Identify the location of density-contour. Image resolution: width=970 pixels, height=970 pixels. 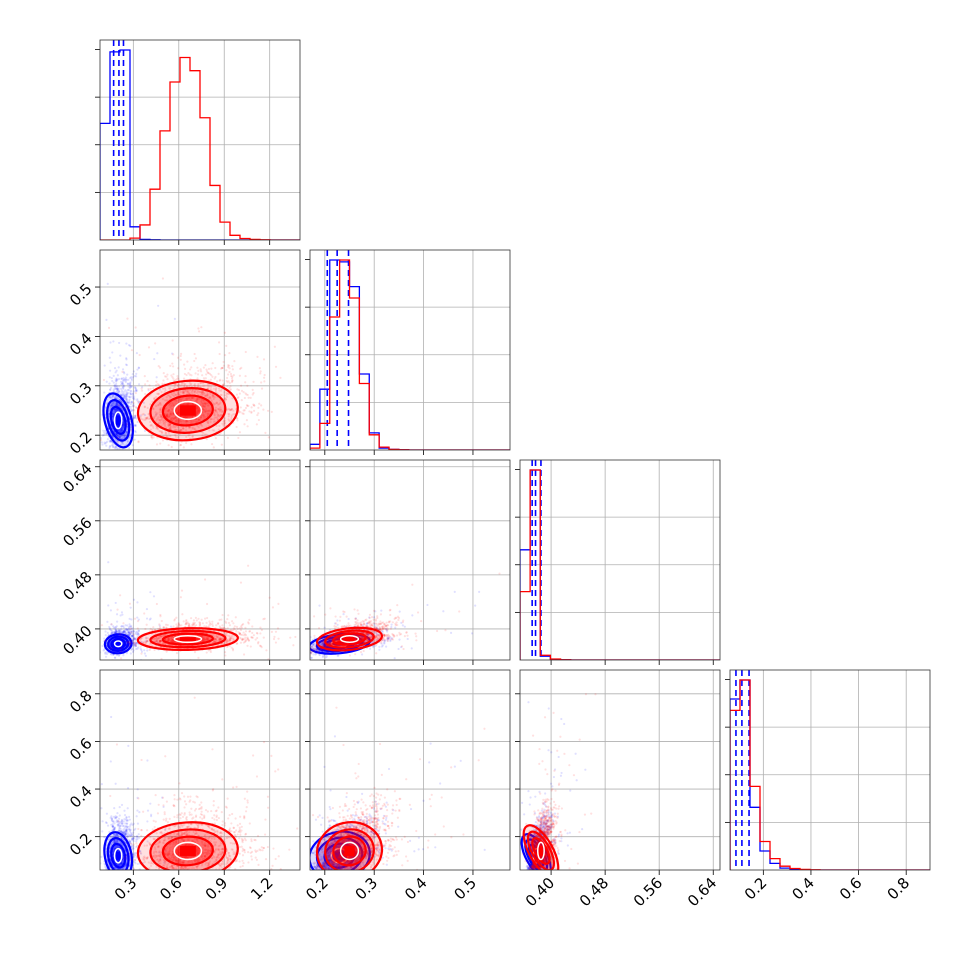
(118, 644).